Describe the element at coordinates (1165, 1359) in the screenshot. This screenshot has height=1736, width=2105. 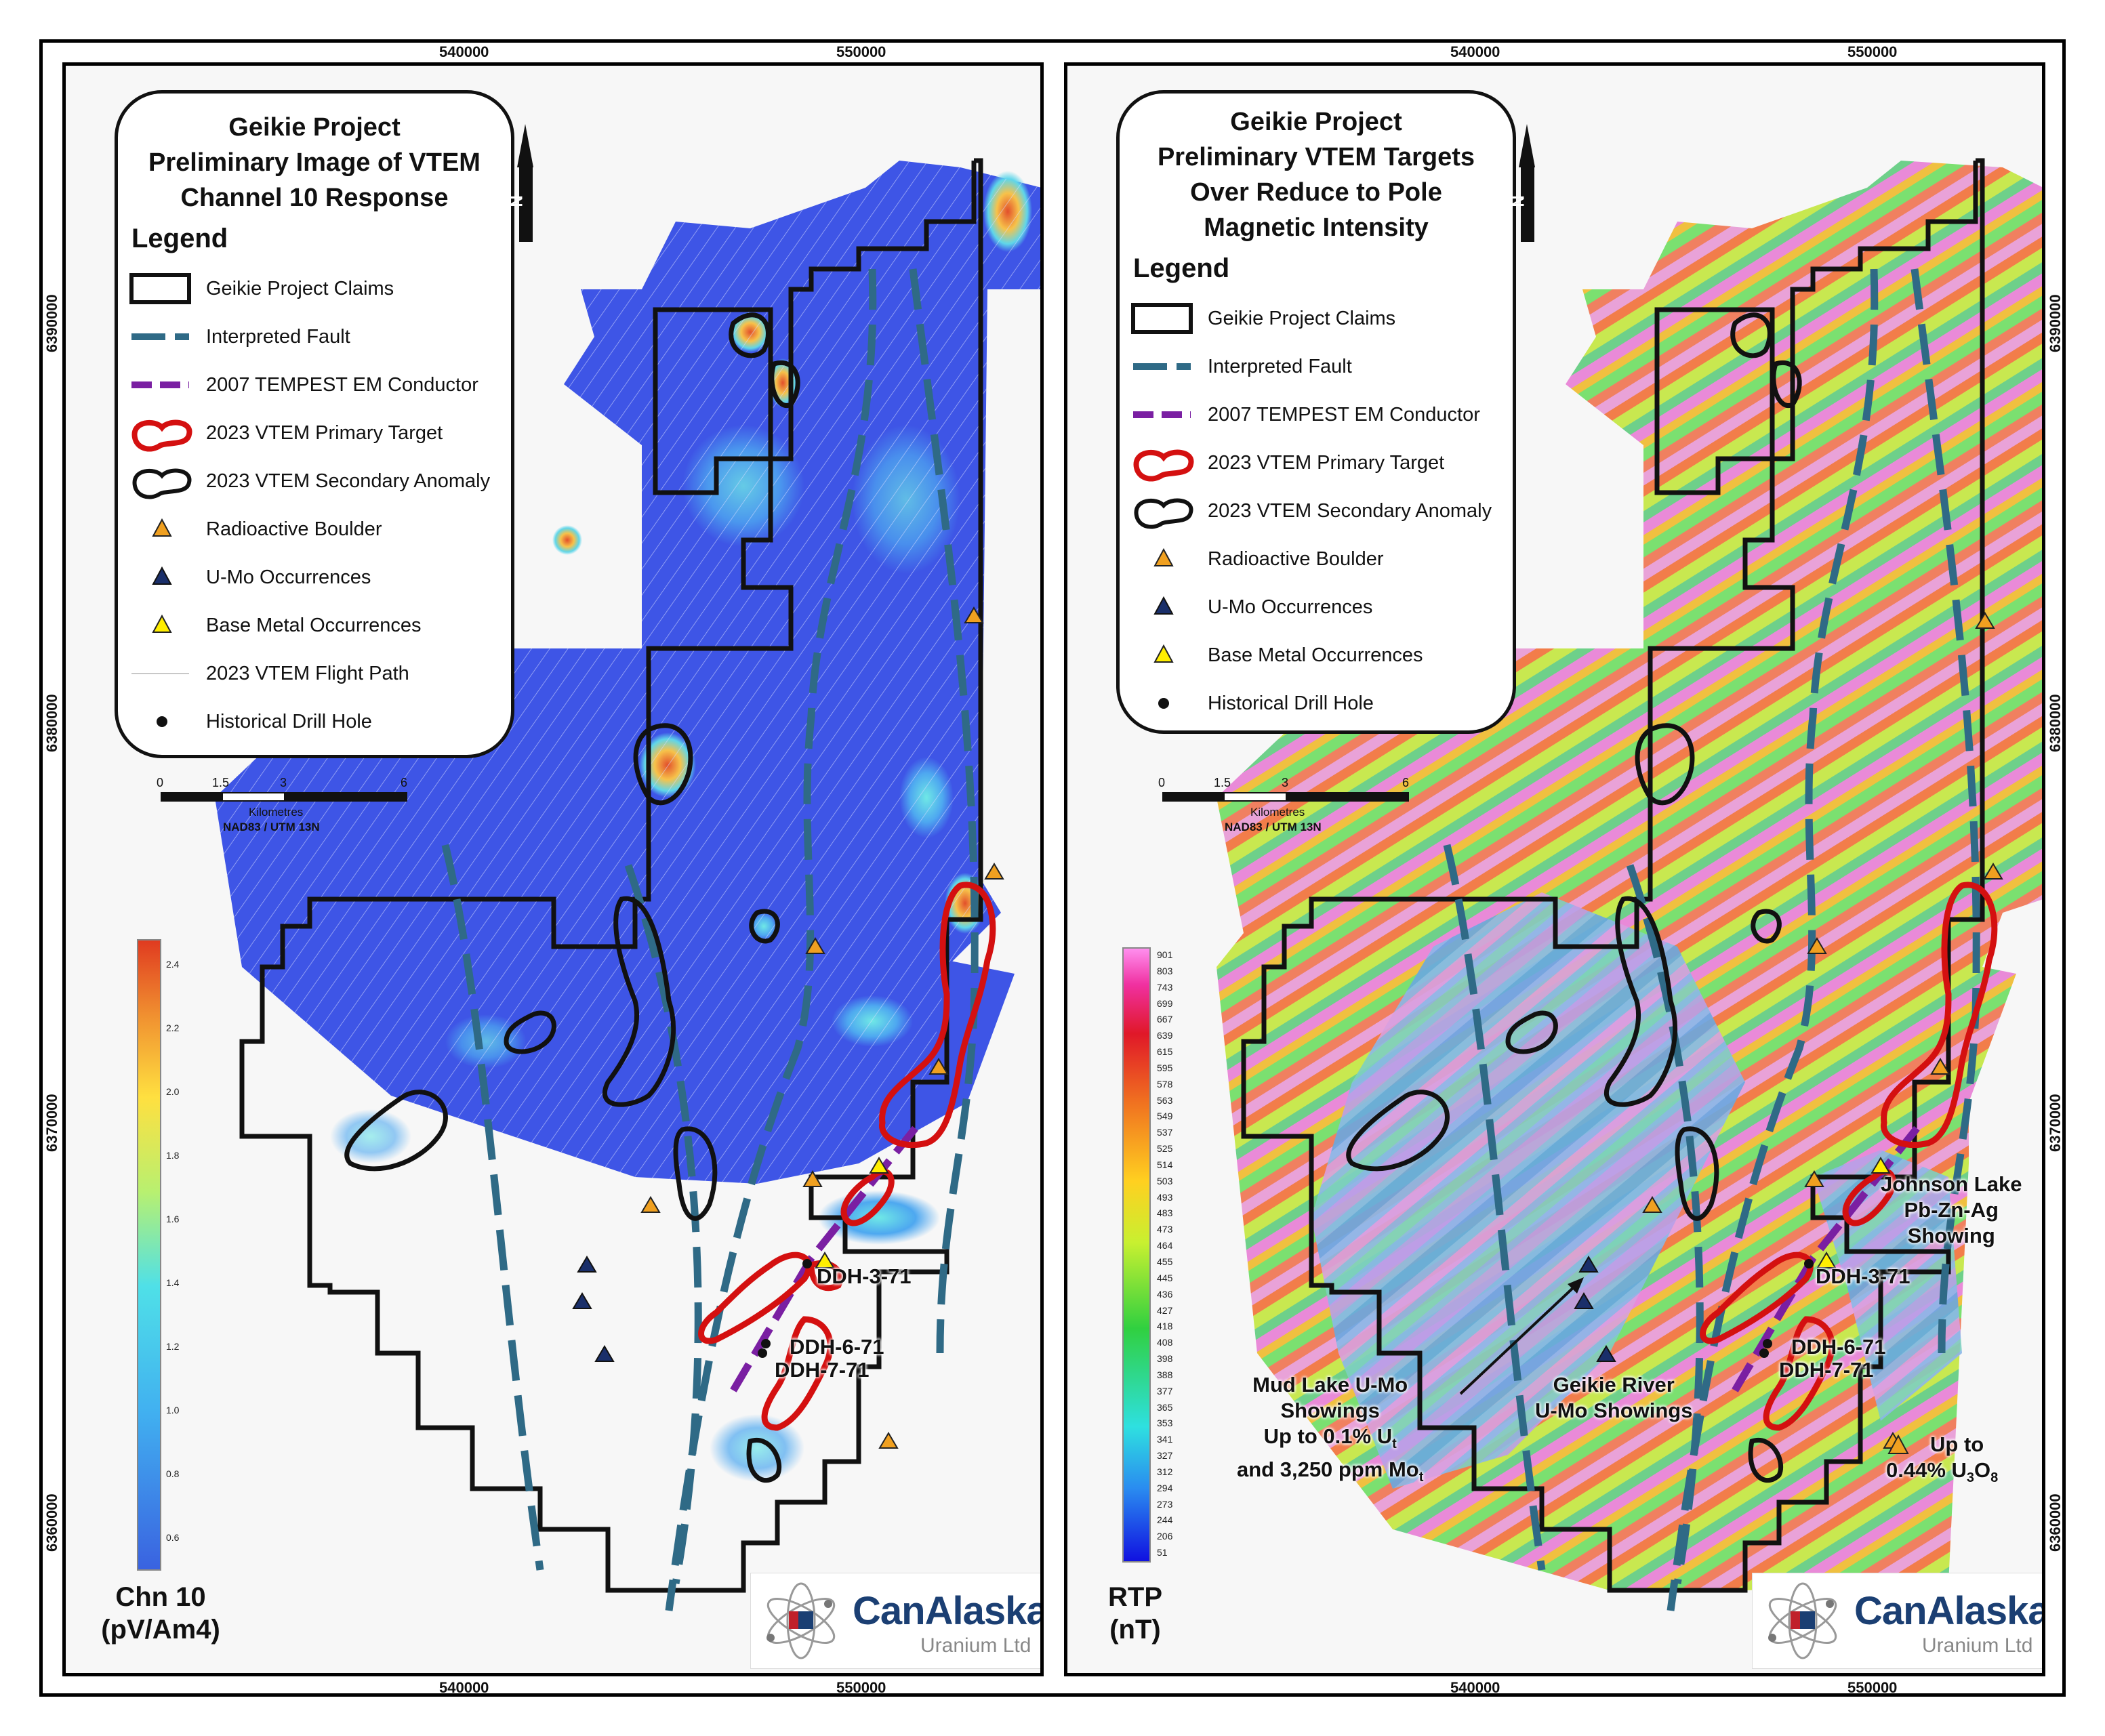
I see `colorbar-tick-label: 398` at that location.